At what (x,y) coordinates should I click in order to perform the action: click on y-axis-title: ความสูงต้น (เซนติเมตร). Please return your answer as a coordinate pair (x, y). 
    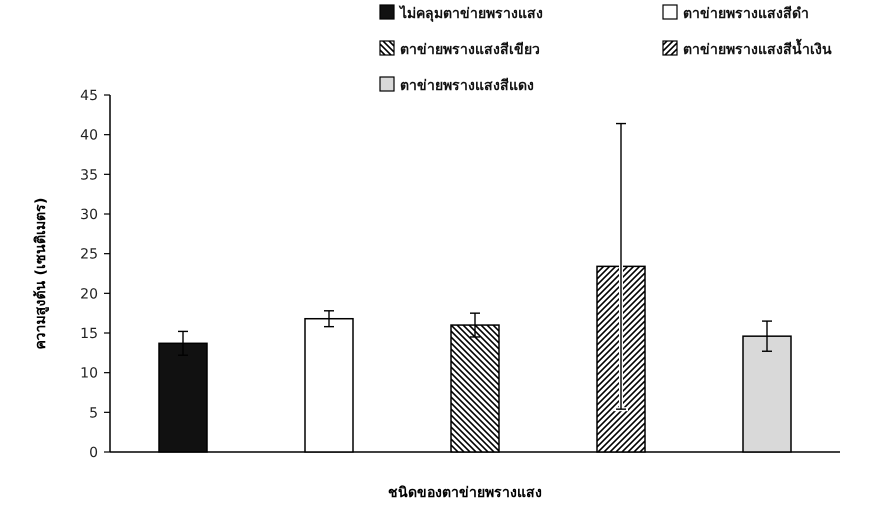
    Looking at the image, I should click on (41, 274).